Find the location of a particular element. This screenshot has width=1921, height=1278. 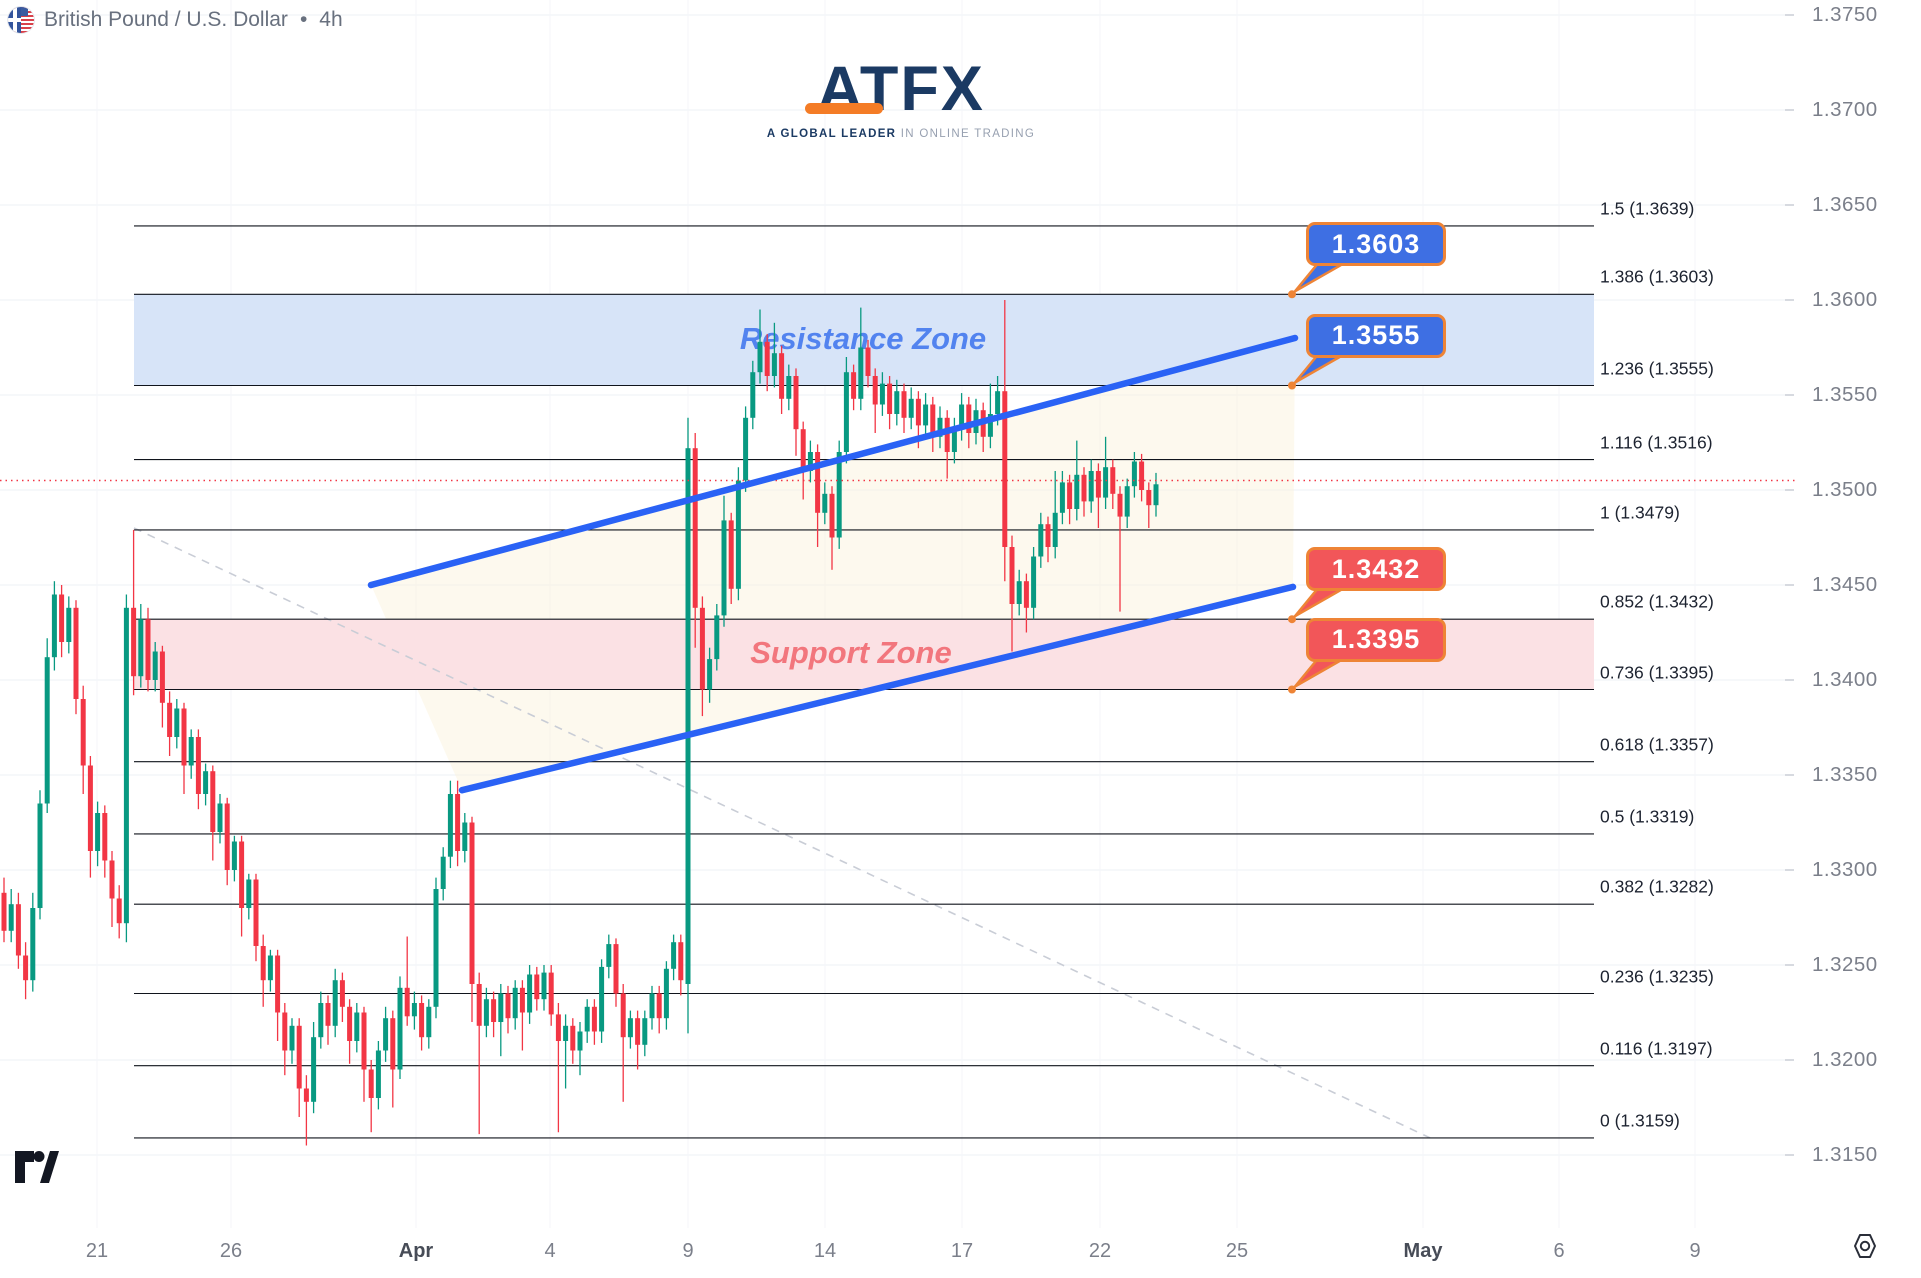

atfx-tagline-bold: A GLOBAL LEADER is located at coordinates (831, 134).